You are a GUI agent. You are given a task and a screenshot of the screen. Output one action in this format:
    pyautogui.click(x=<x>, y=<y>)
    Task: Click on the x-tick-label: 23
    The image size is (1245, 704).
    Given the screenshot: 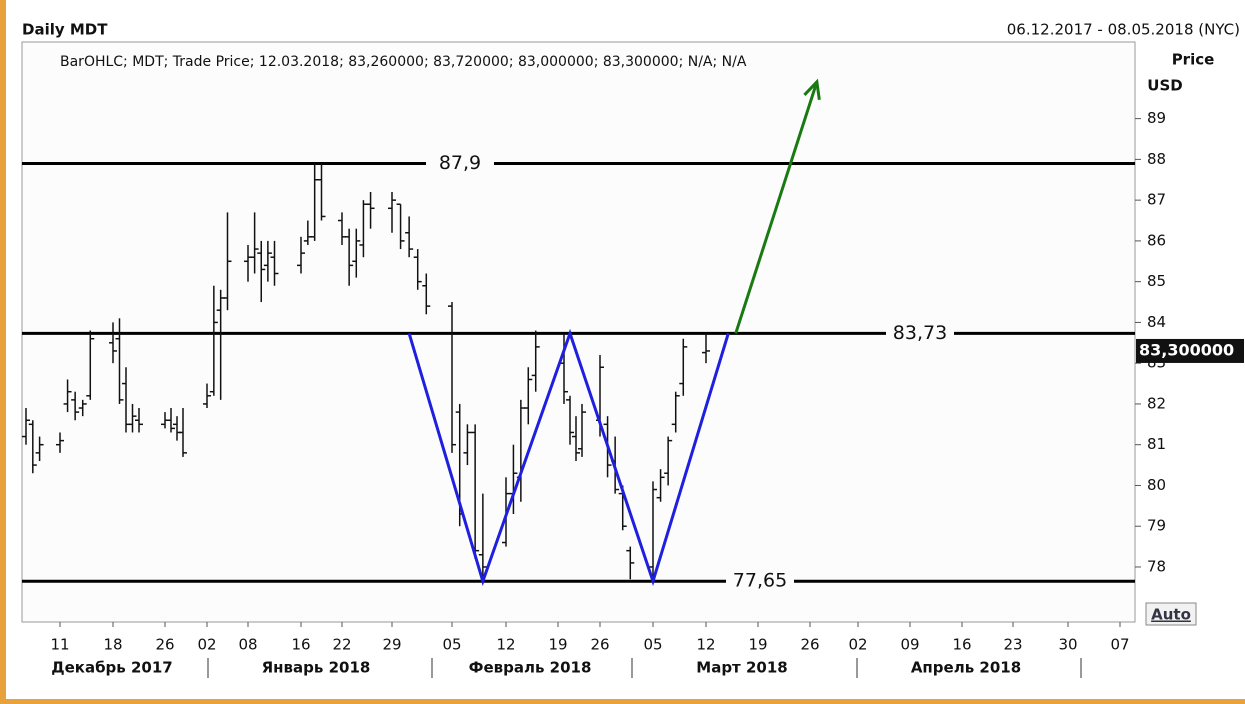 What is the action you would take?
    pyautogui.click(x=1012, y=645)
    